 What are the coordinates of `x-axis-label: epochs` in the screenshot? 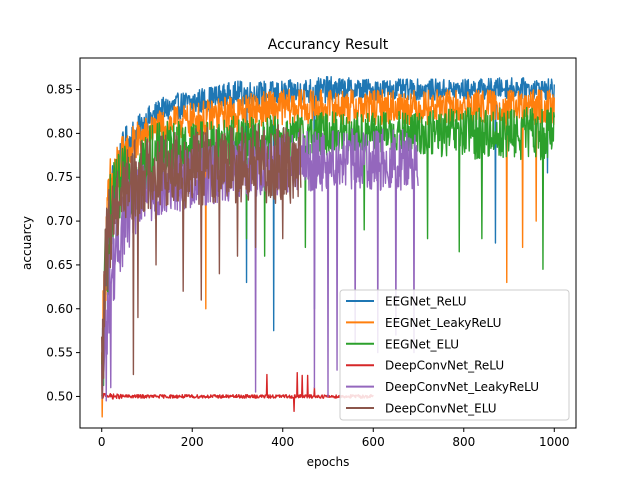 It's located at (328, 462).